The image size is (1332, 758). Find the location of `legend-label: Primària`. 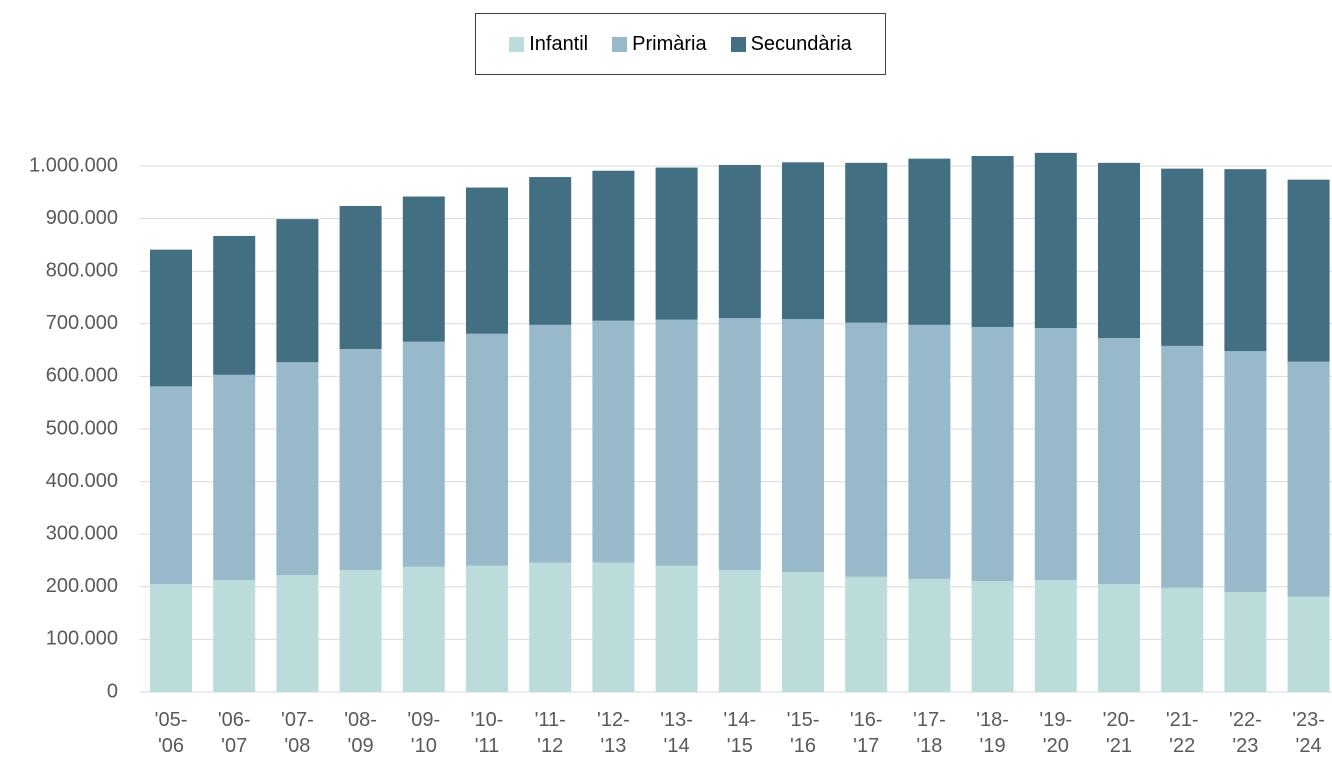

legend-label: Primària is located at coordinates (669, 43).